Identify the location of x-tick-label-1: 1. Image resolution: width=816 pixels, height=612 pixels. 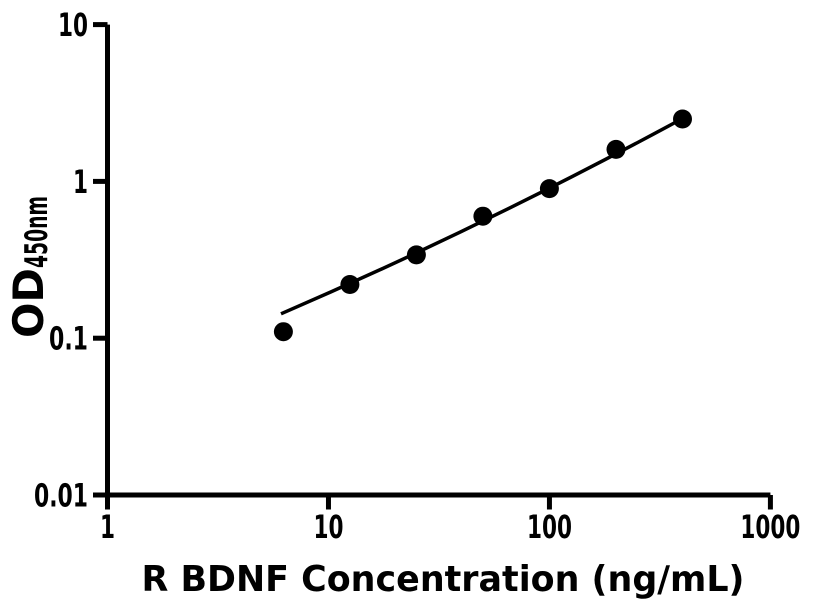
(107, 527).